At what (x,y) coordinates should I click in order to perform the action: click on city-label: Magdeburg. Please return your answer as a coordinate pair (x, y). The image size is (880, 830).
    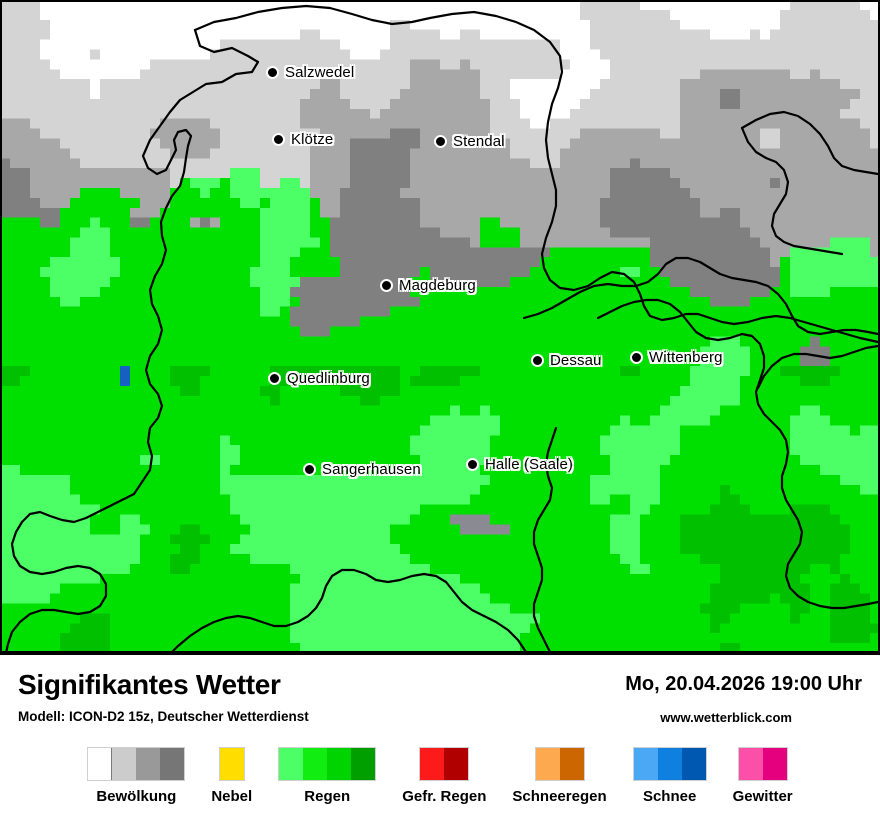
    Looking at the image, I should click on (437, 285).